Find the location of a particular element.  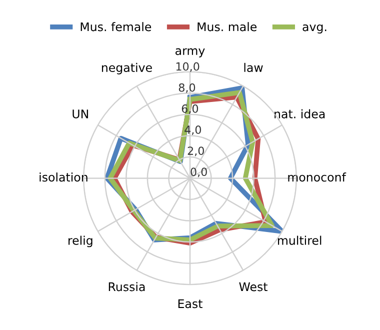

spoke-label: law is located at coordinates (253, 67).